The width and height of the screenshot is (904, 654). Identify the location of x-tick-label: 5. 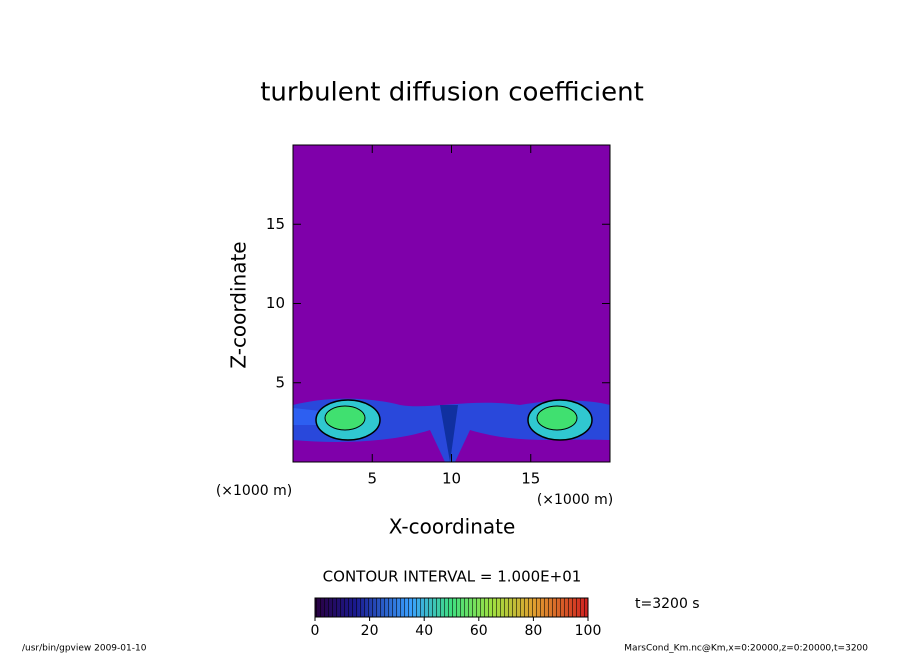
(372, 479).